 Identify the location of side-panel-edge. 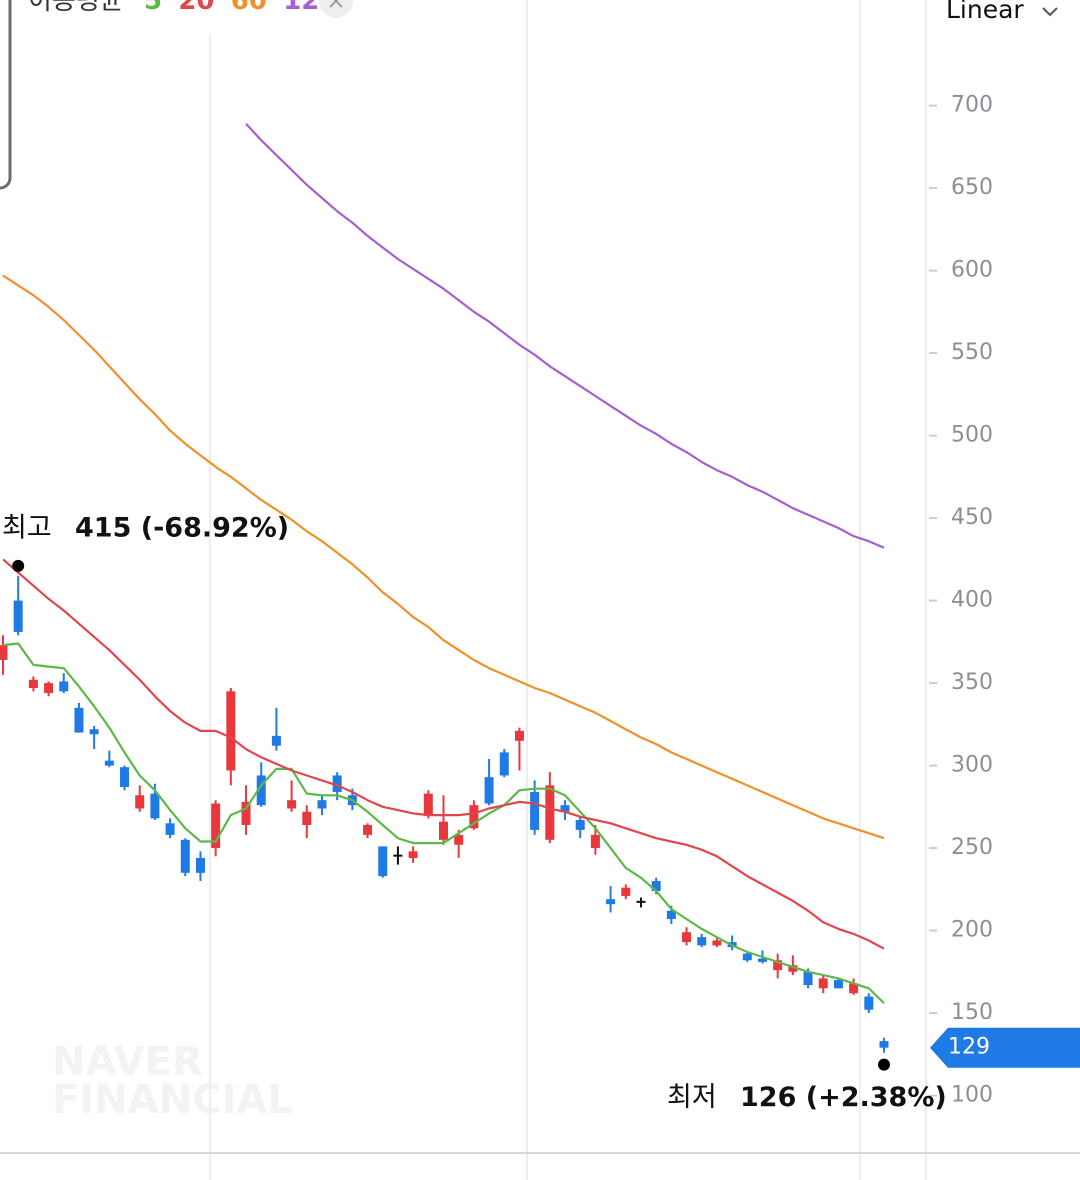
(6, 95).